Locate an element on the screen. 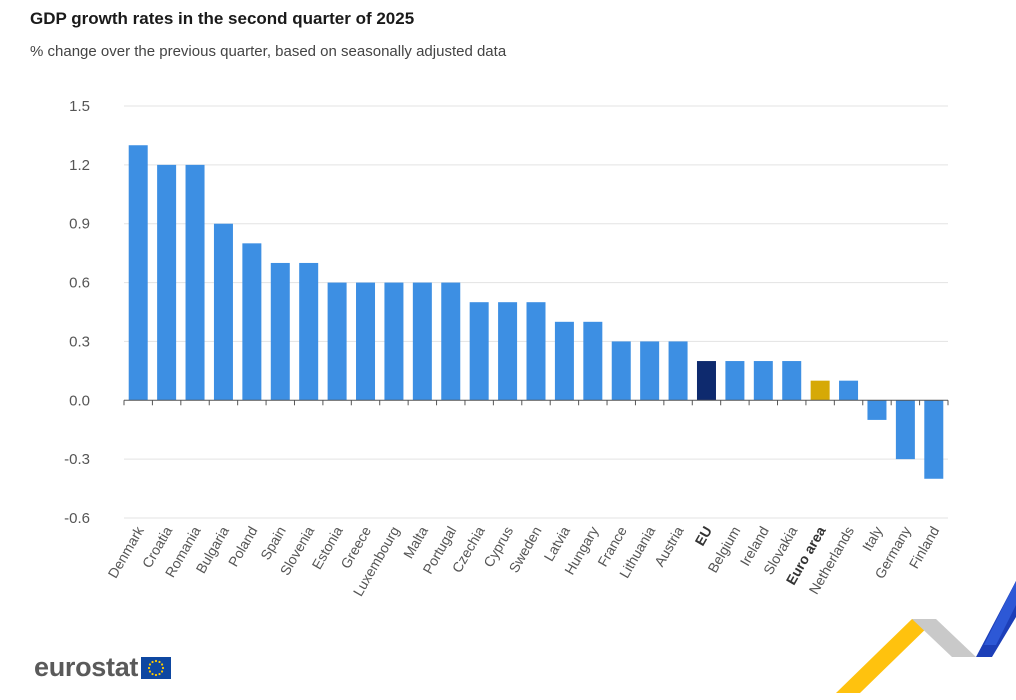 The image size is (1016, 700). bar-greece is located at coordinates (366, 341).